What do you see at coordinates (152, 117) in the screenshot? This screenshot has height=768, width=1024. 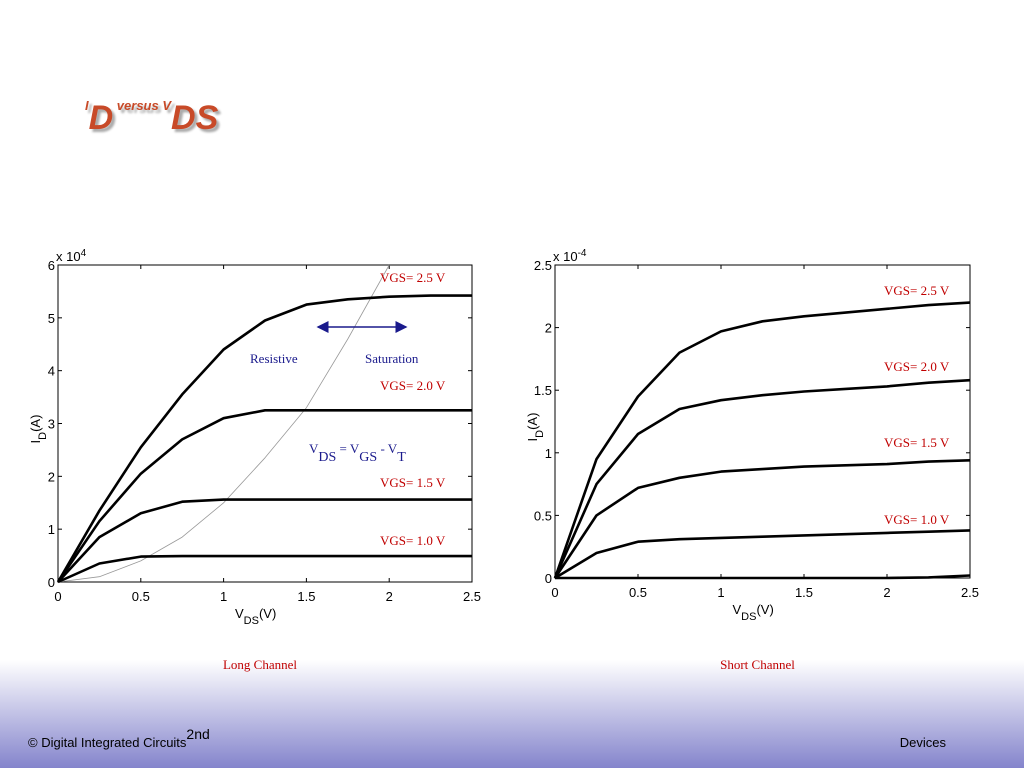 I see `slide-title: ID versus VDS` at bounding box center [152, 117].